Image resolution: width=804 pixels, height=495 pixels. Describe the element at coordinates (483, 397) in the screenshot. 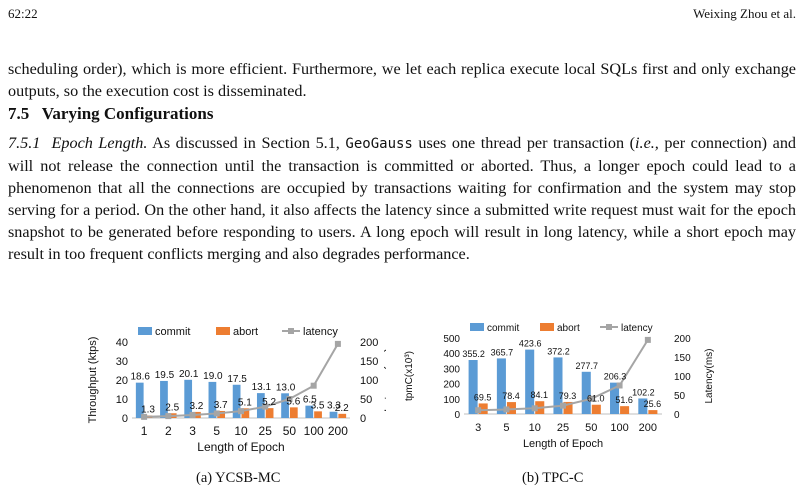

I see `data-label-abort: 69.5` at that location.